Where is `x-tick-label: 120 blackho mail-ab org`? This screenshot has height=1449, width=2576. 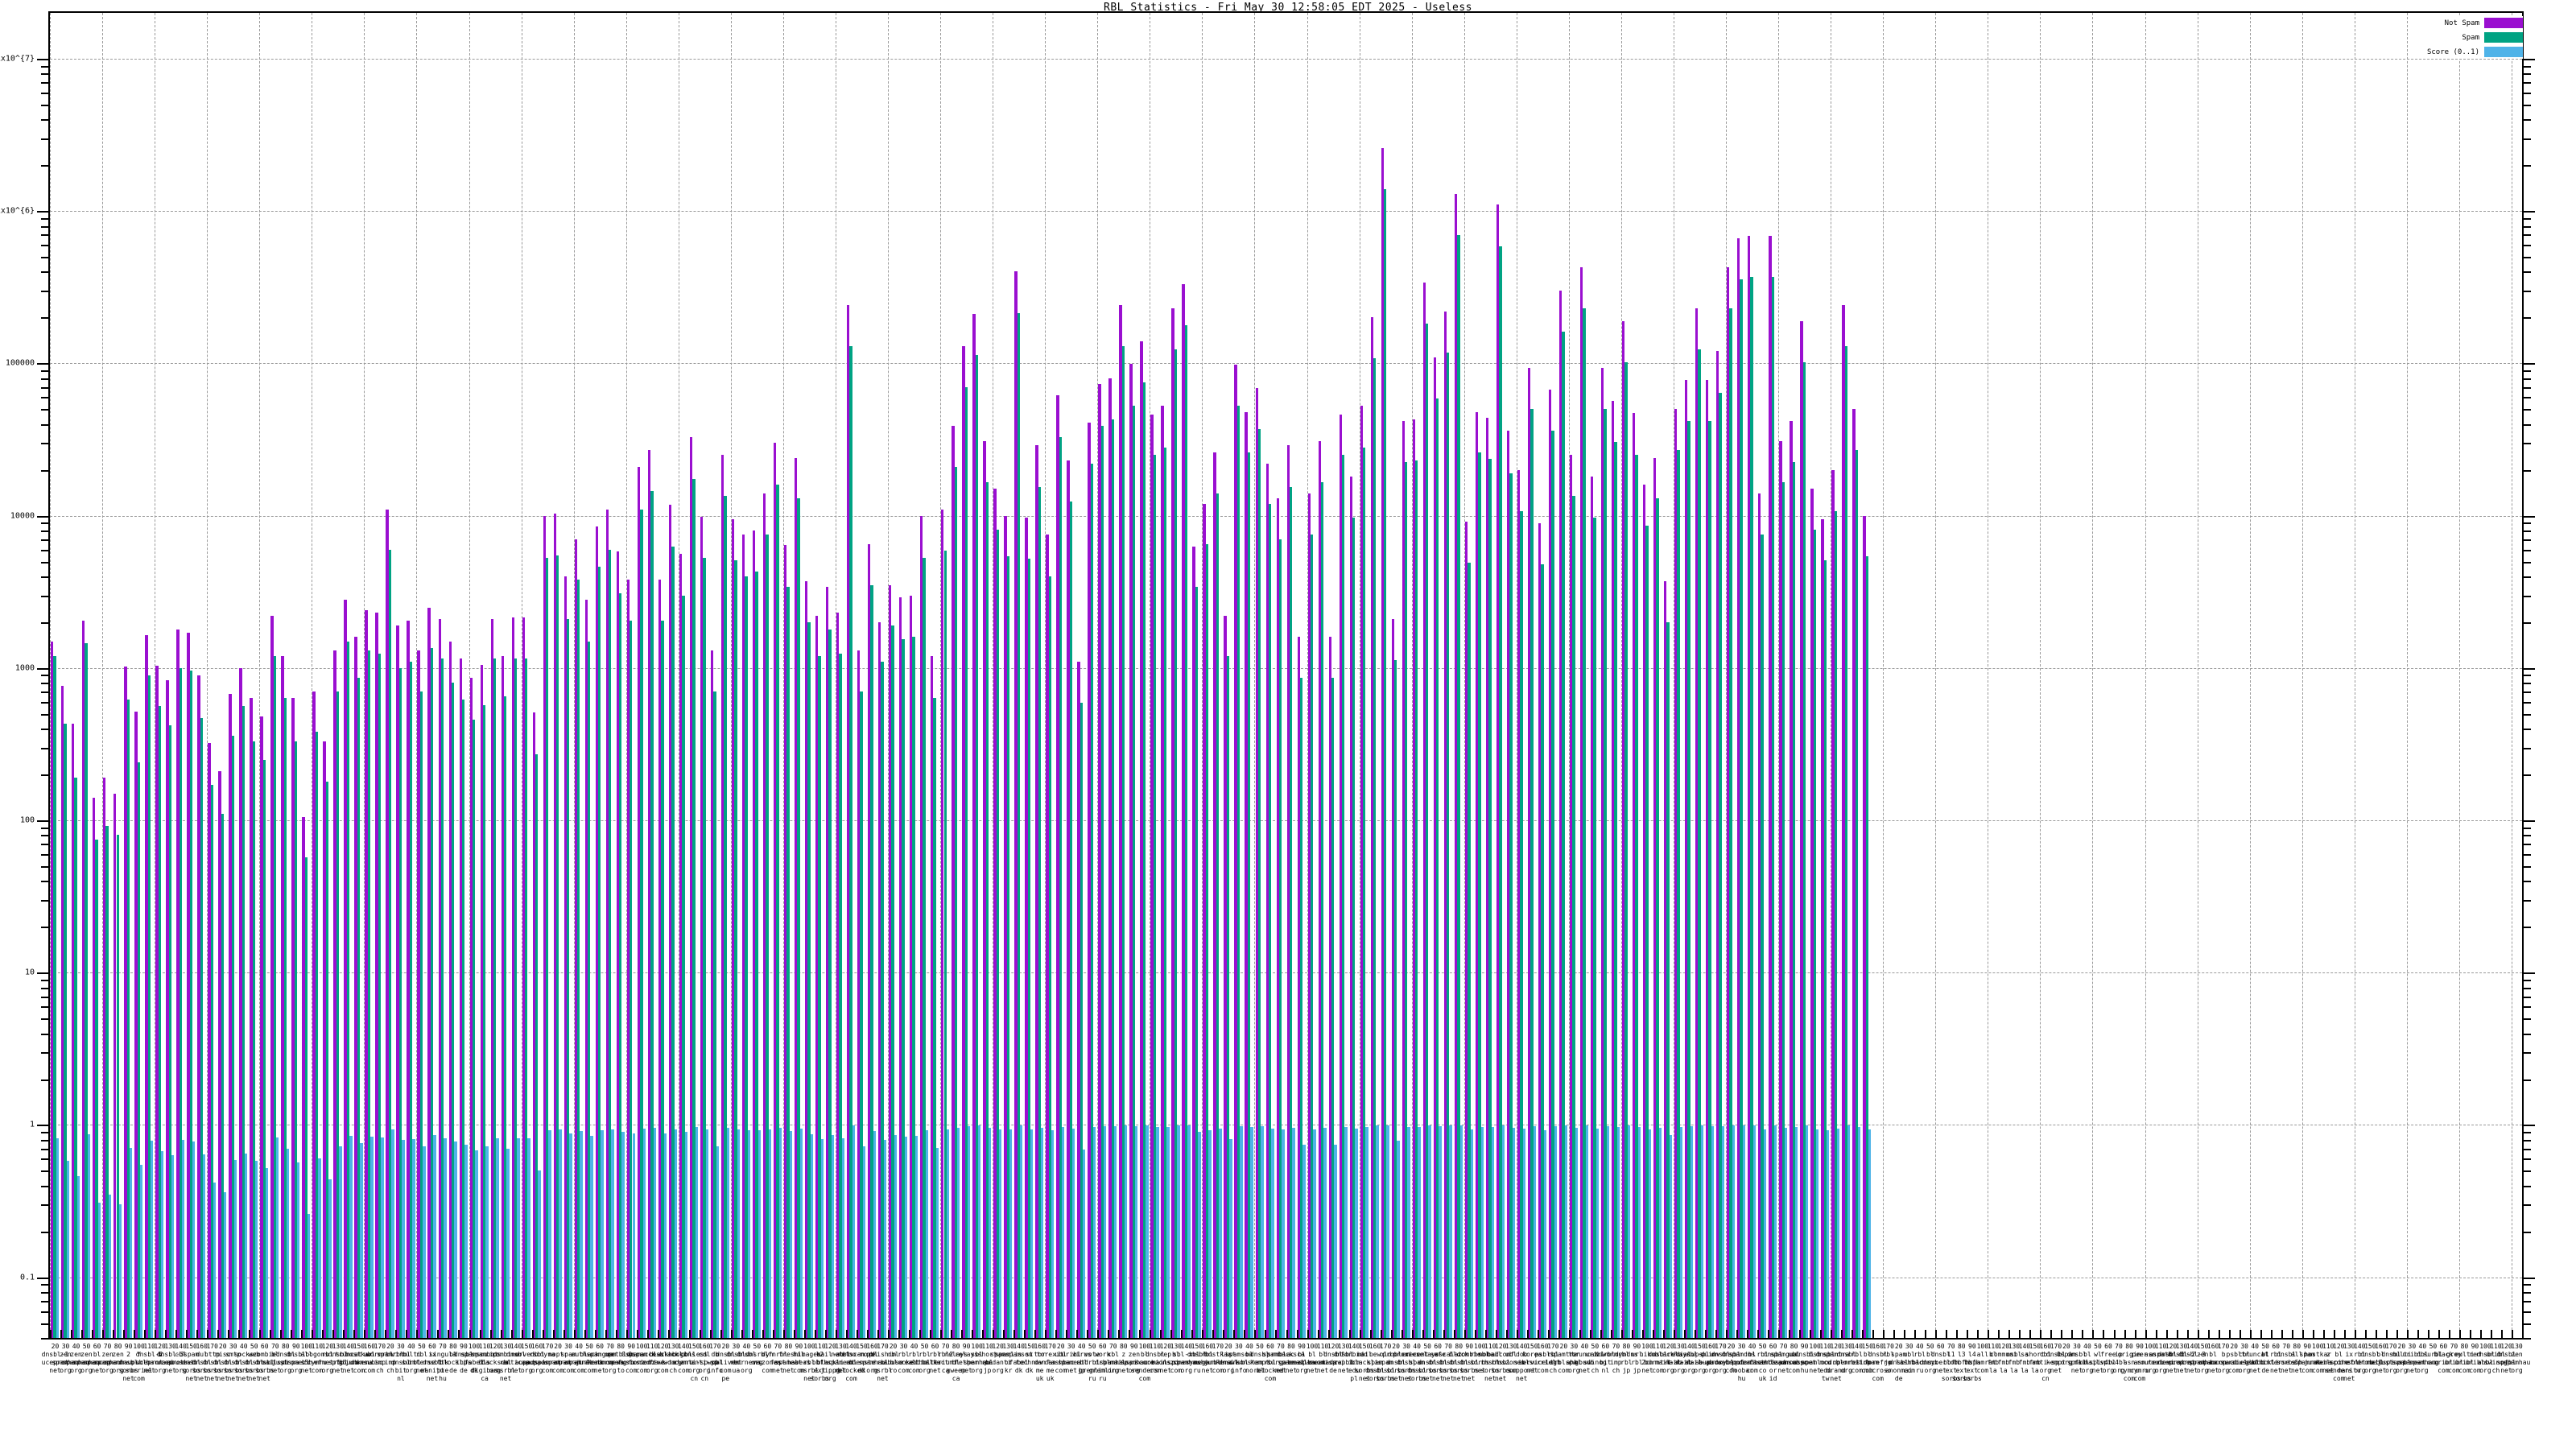 x-tick-label: 120 blackho mail-ab org is located at coordinates (1668, 1358).